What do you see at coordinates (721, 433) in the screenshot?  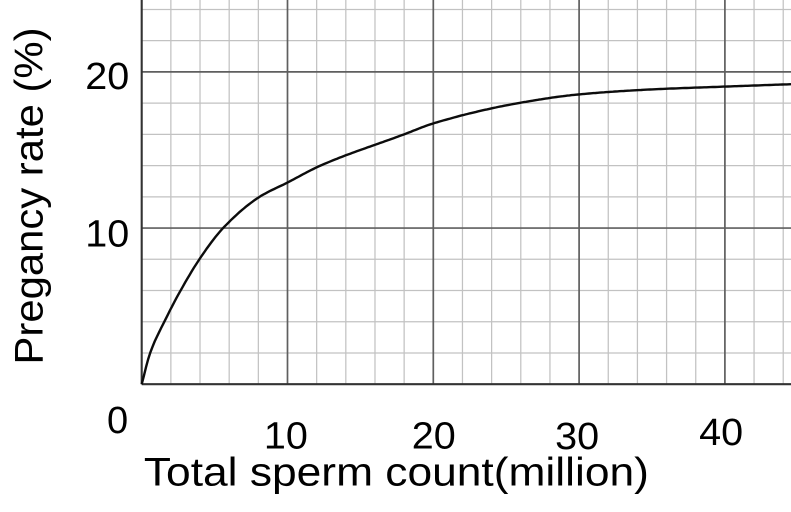 I see `svg-text: 40` at bounding box center [721, 433].